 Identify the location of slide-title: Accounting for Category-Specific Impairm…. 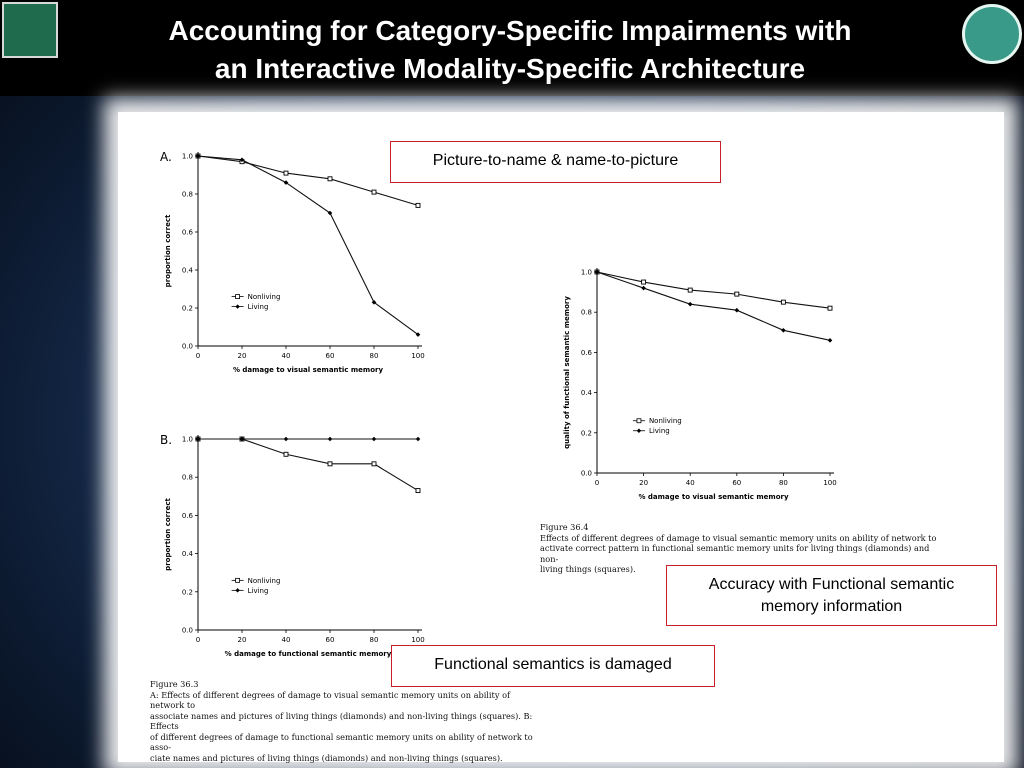
(510, 50).